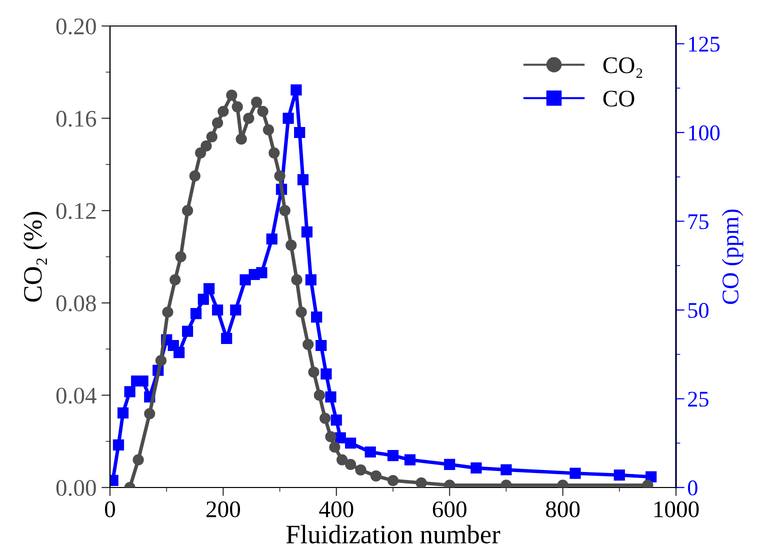 Image resolution: width=762 pixels, height=558 pixels. What do you see at coordinates (563, 509) in the screenshot?
I see `x-tick-label: 800` at bounding box center [563, 509].